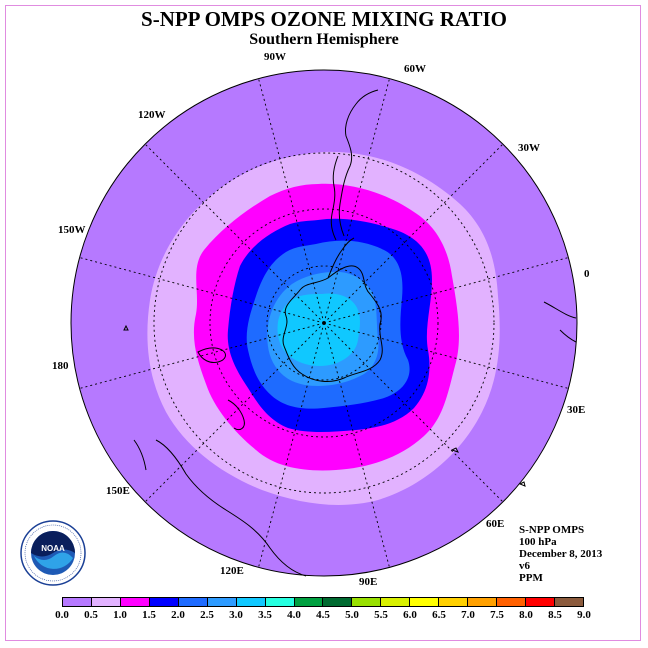 The height and width of the screenshot is (648, 648). What do you see at coordinates (53, 548) in the screenshot?
I see `logo-text: NOAA` at bounding box center [53, 548].